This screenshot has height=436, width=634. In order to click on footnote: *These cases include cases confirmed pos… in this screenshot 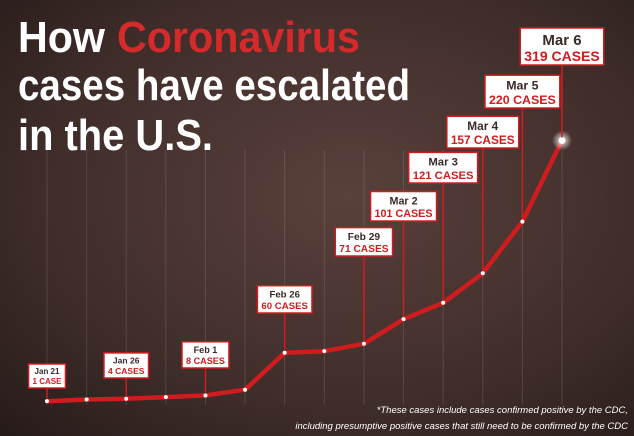, I will do `click(502, 410)`.